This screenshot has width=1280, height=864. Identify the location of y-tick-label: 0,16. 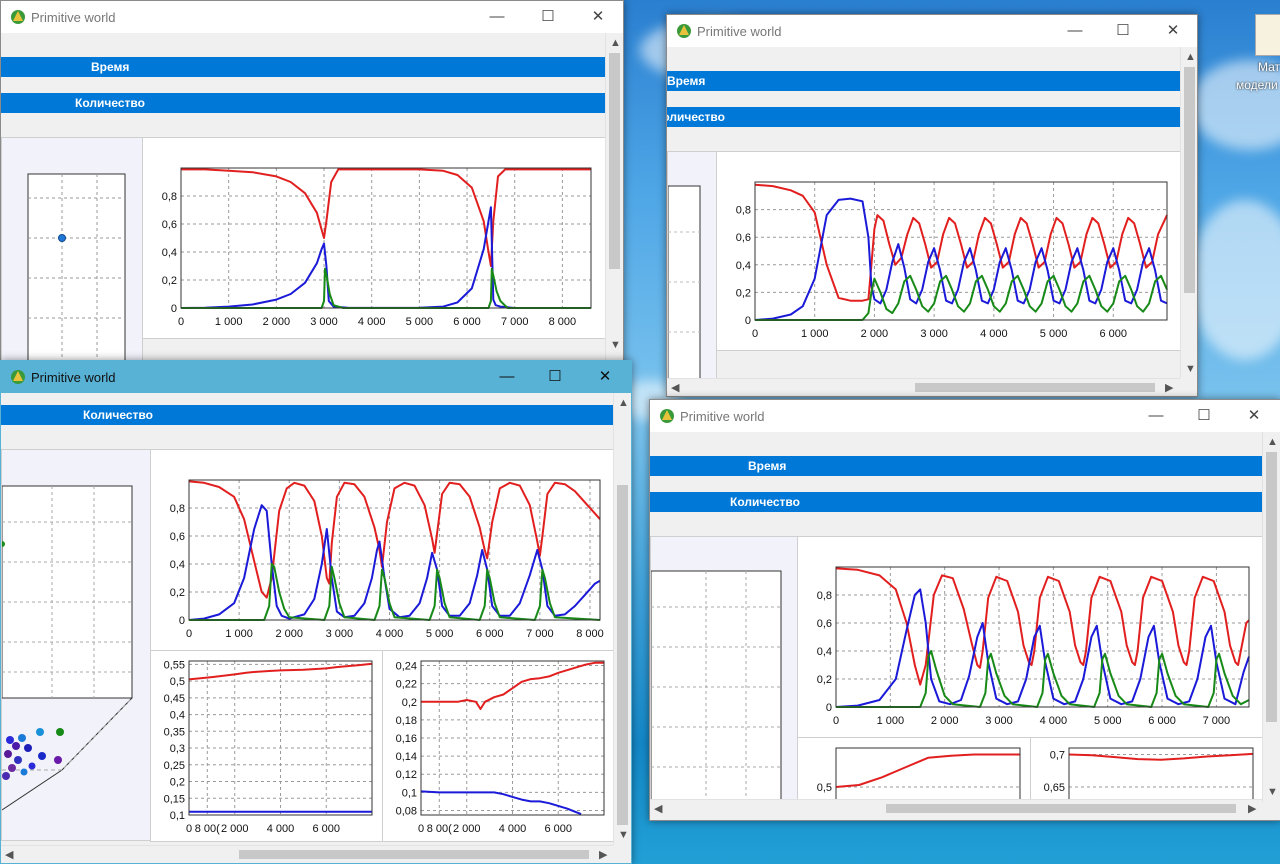
(406, 739).